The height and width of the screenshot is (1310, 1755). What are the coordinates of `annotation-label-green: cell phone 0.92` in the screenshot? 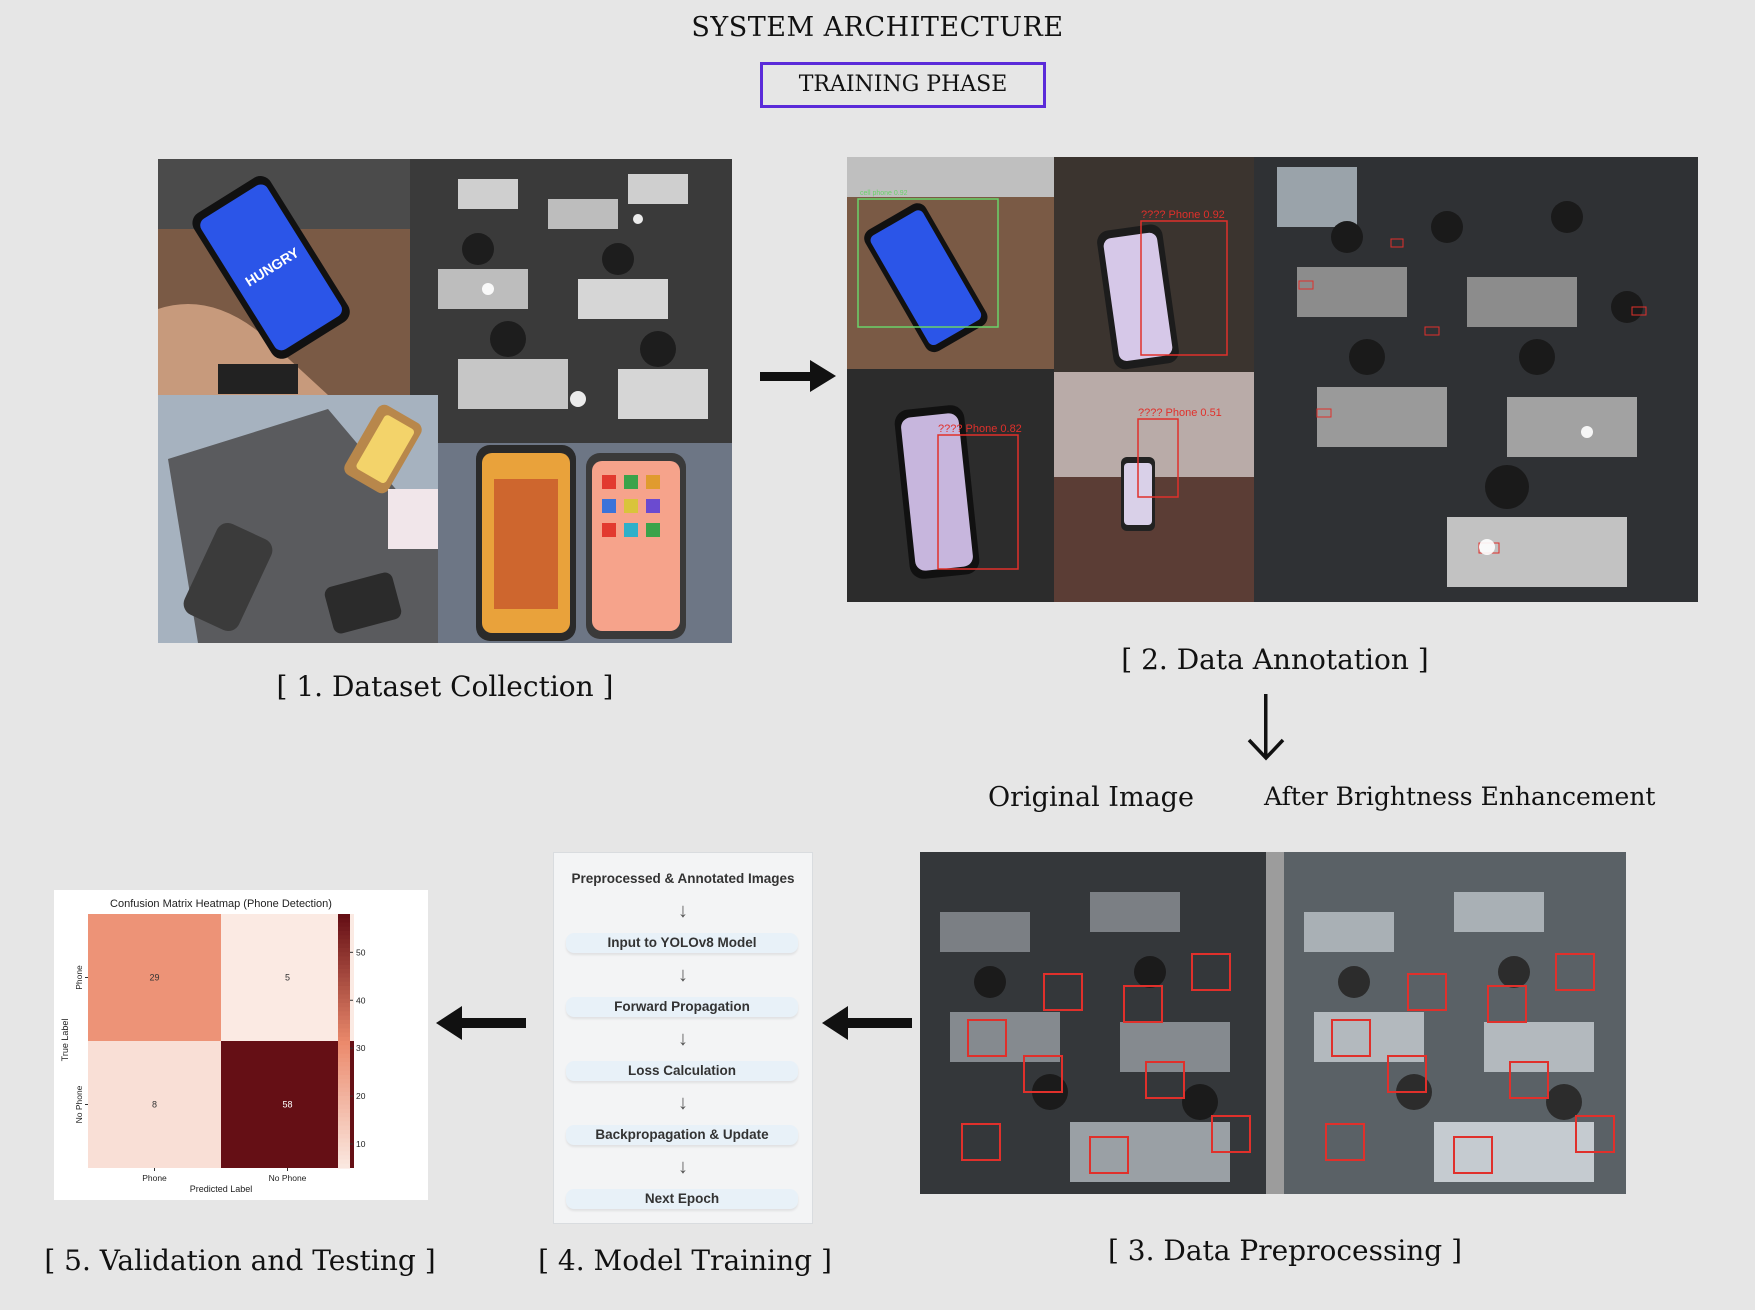 It's located at (884, 193).